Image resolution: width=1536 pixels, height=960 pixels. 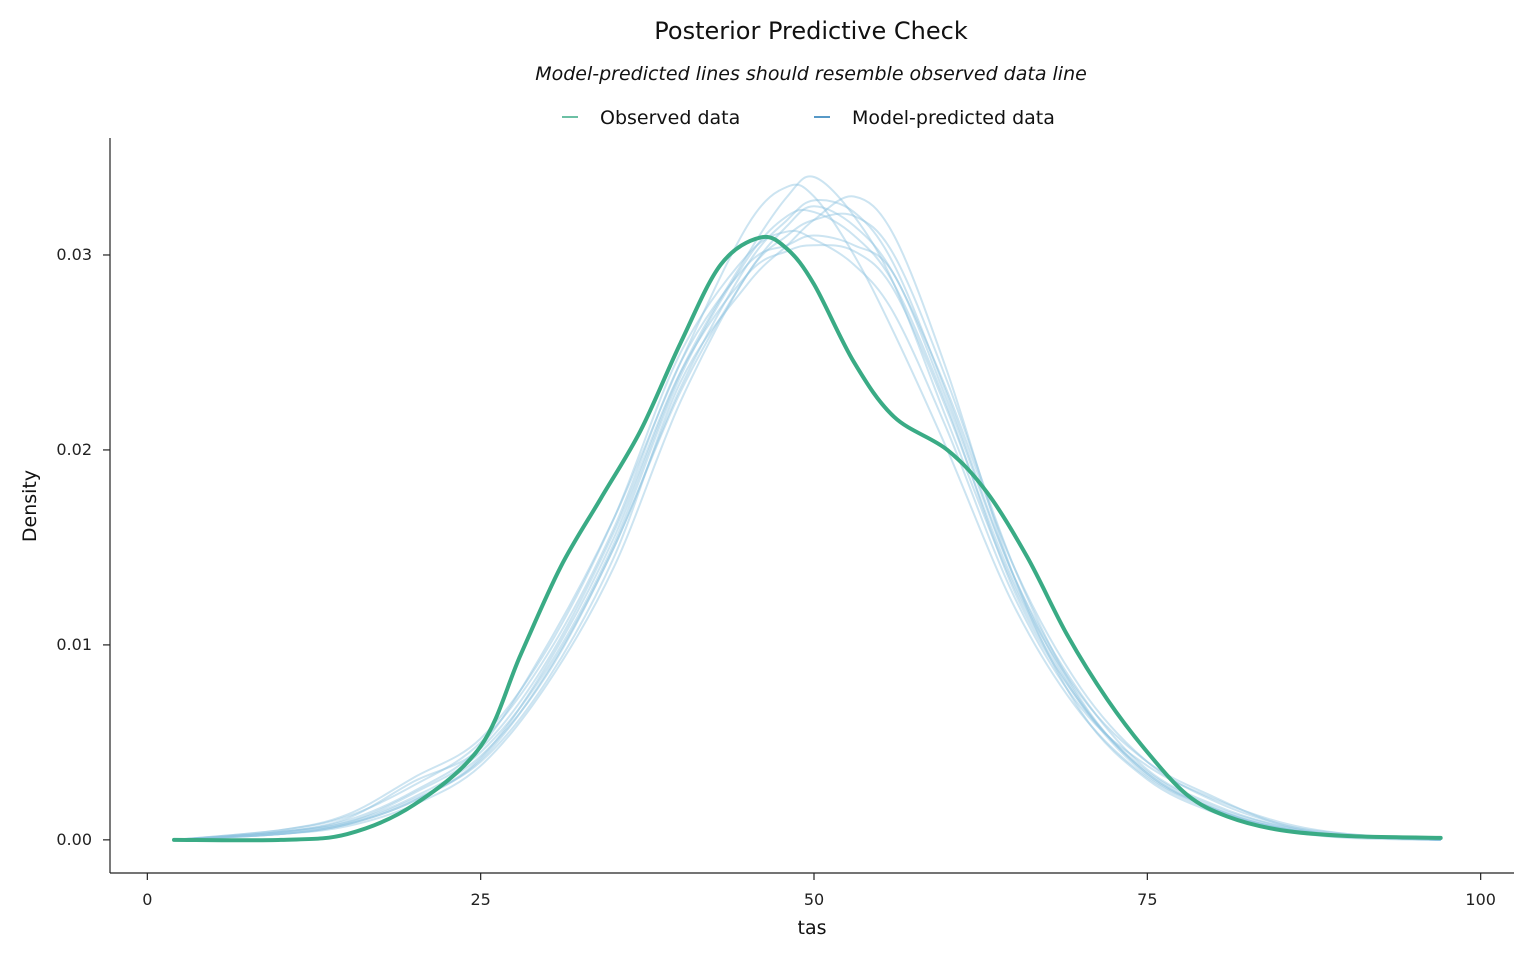 What do you see at coordinates (811, 31) in the screenshot?
I see `chart-title: Posterior Predictive Check` at bounding box center [811, 31].